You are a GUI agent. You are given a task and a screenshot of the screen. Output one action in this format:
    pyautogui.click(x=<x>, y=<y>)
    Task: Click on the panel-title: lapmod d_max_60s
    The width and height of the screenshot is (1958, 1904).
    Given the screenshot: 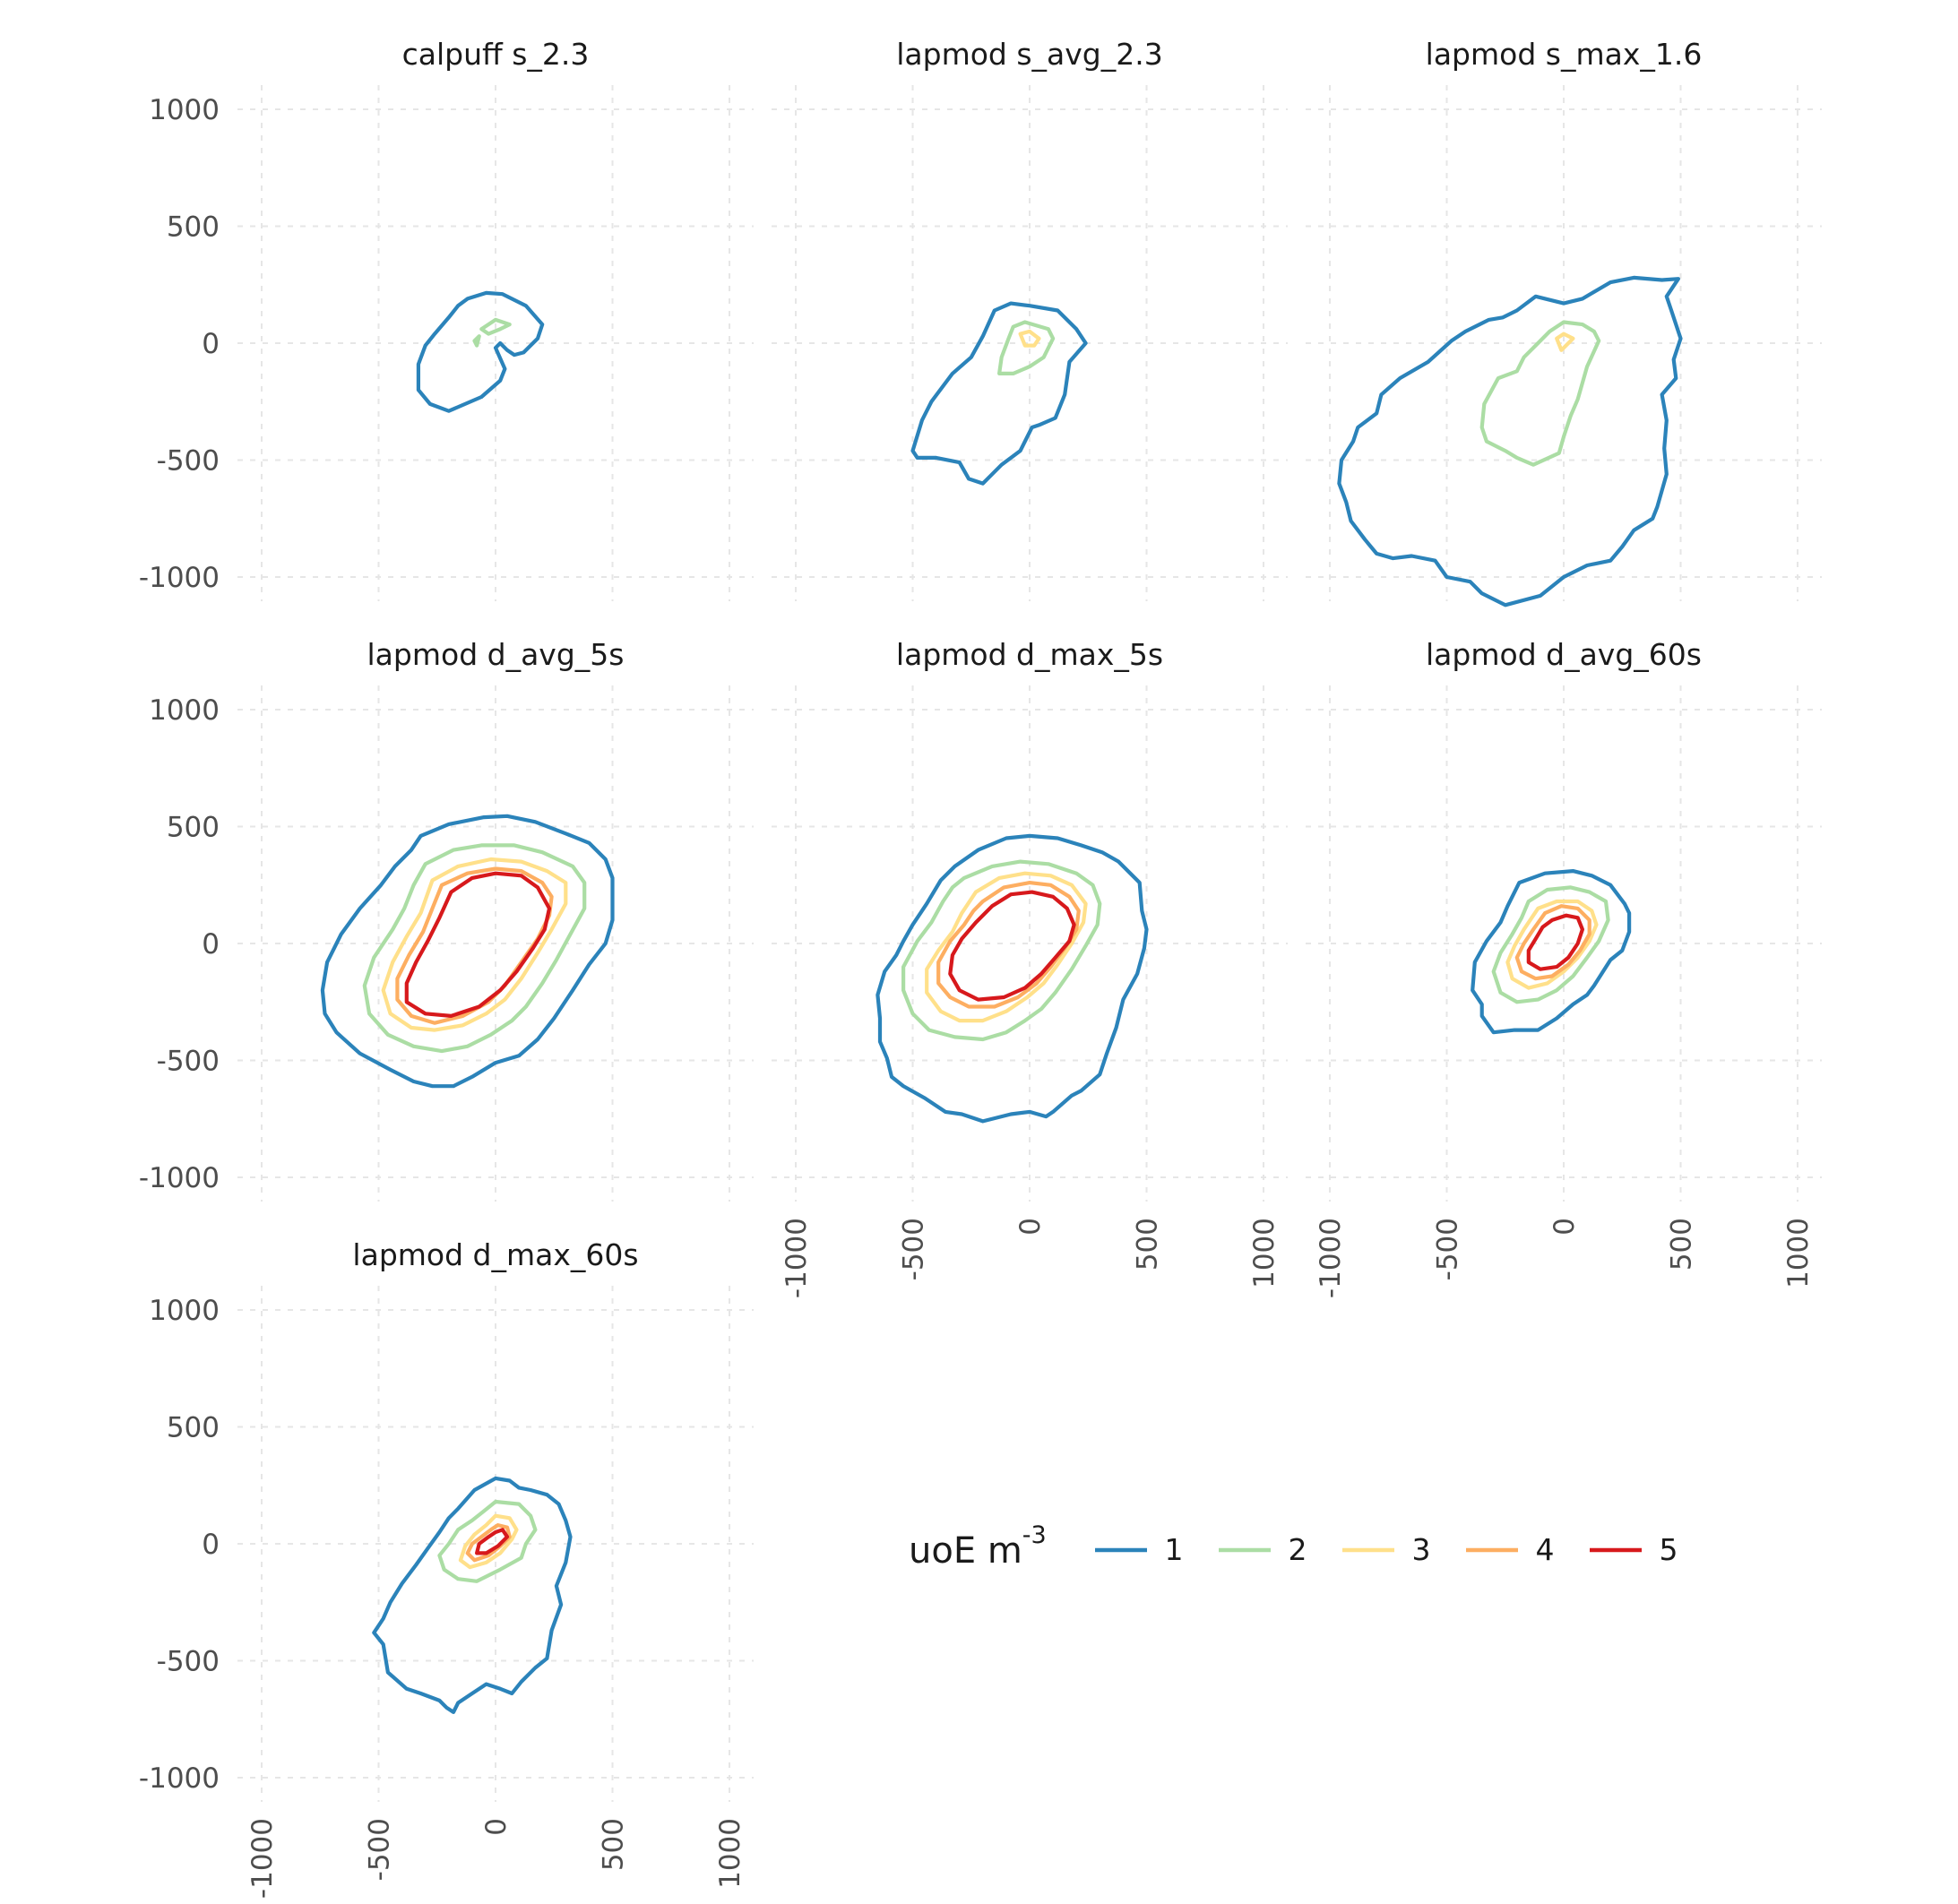 What is the action you would take?
    pyautogui.click(x=495, y=1254)
    